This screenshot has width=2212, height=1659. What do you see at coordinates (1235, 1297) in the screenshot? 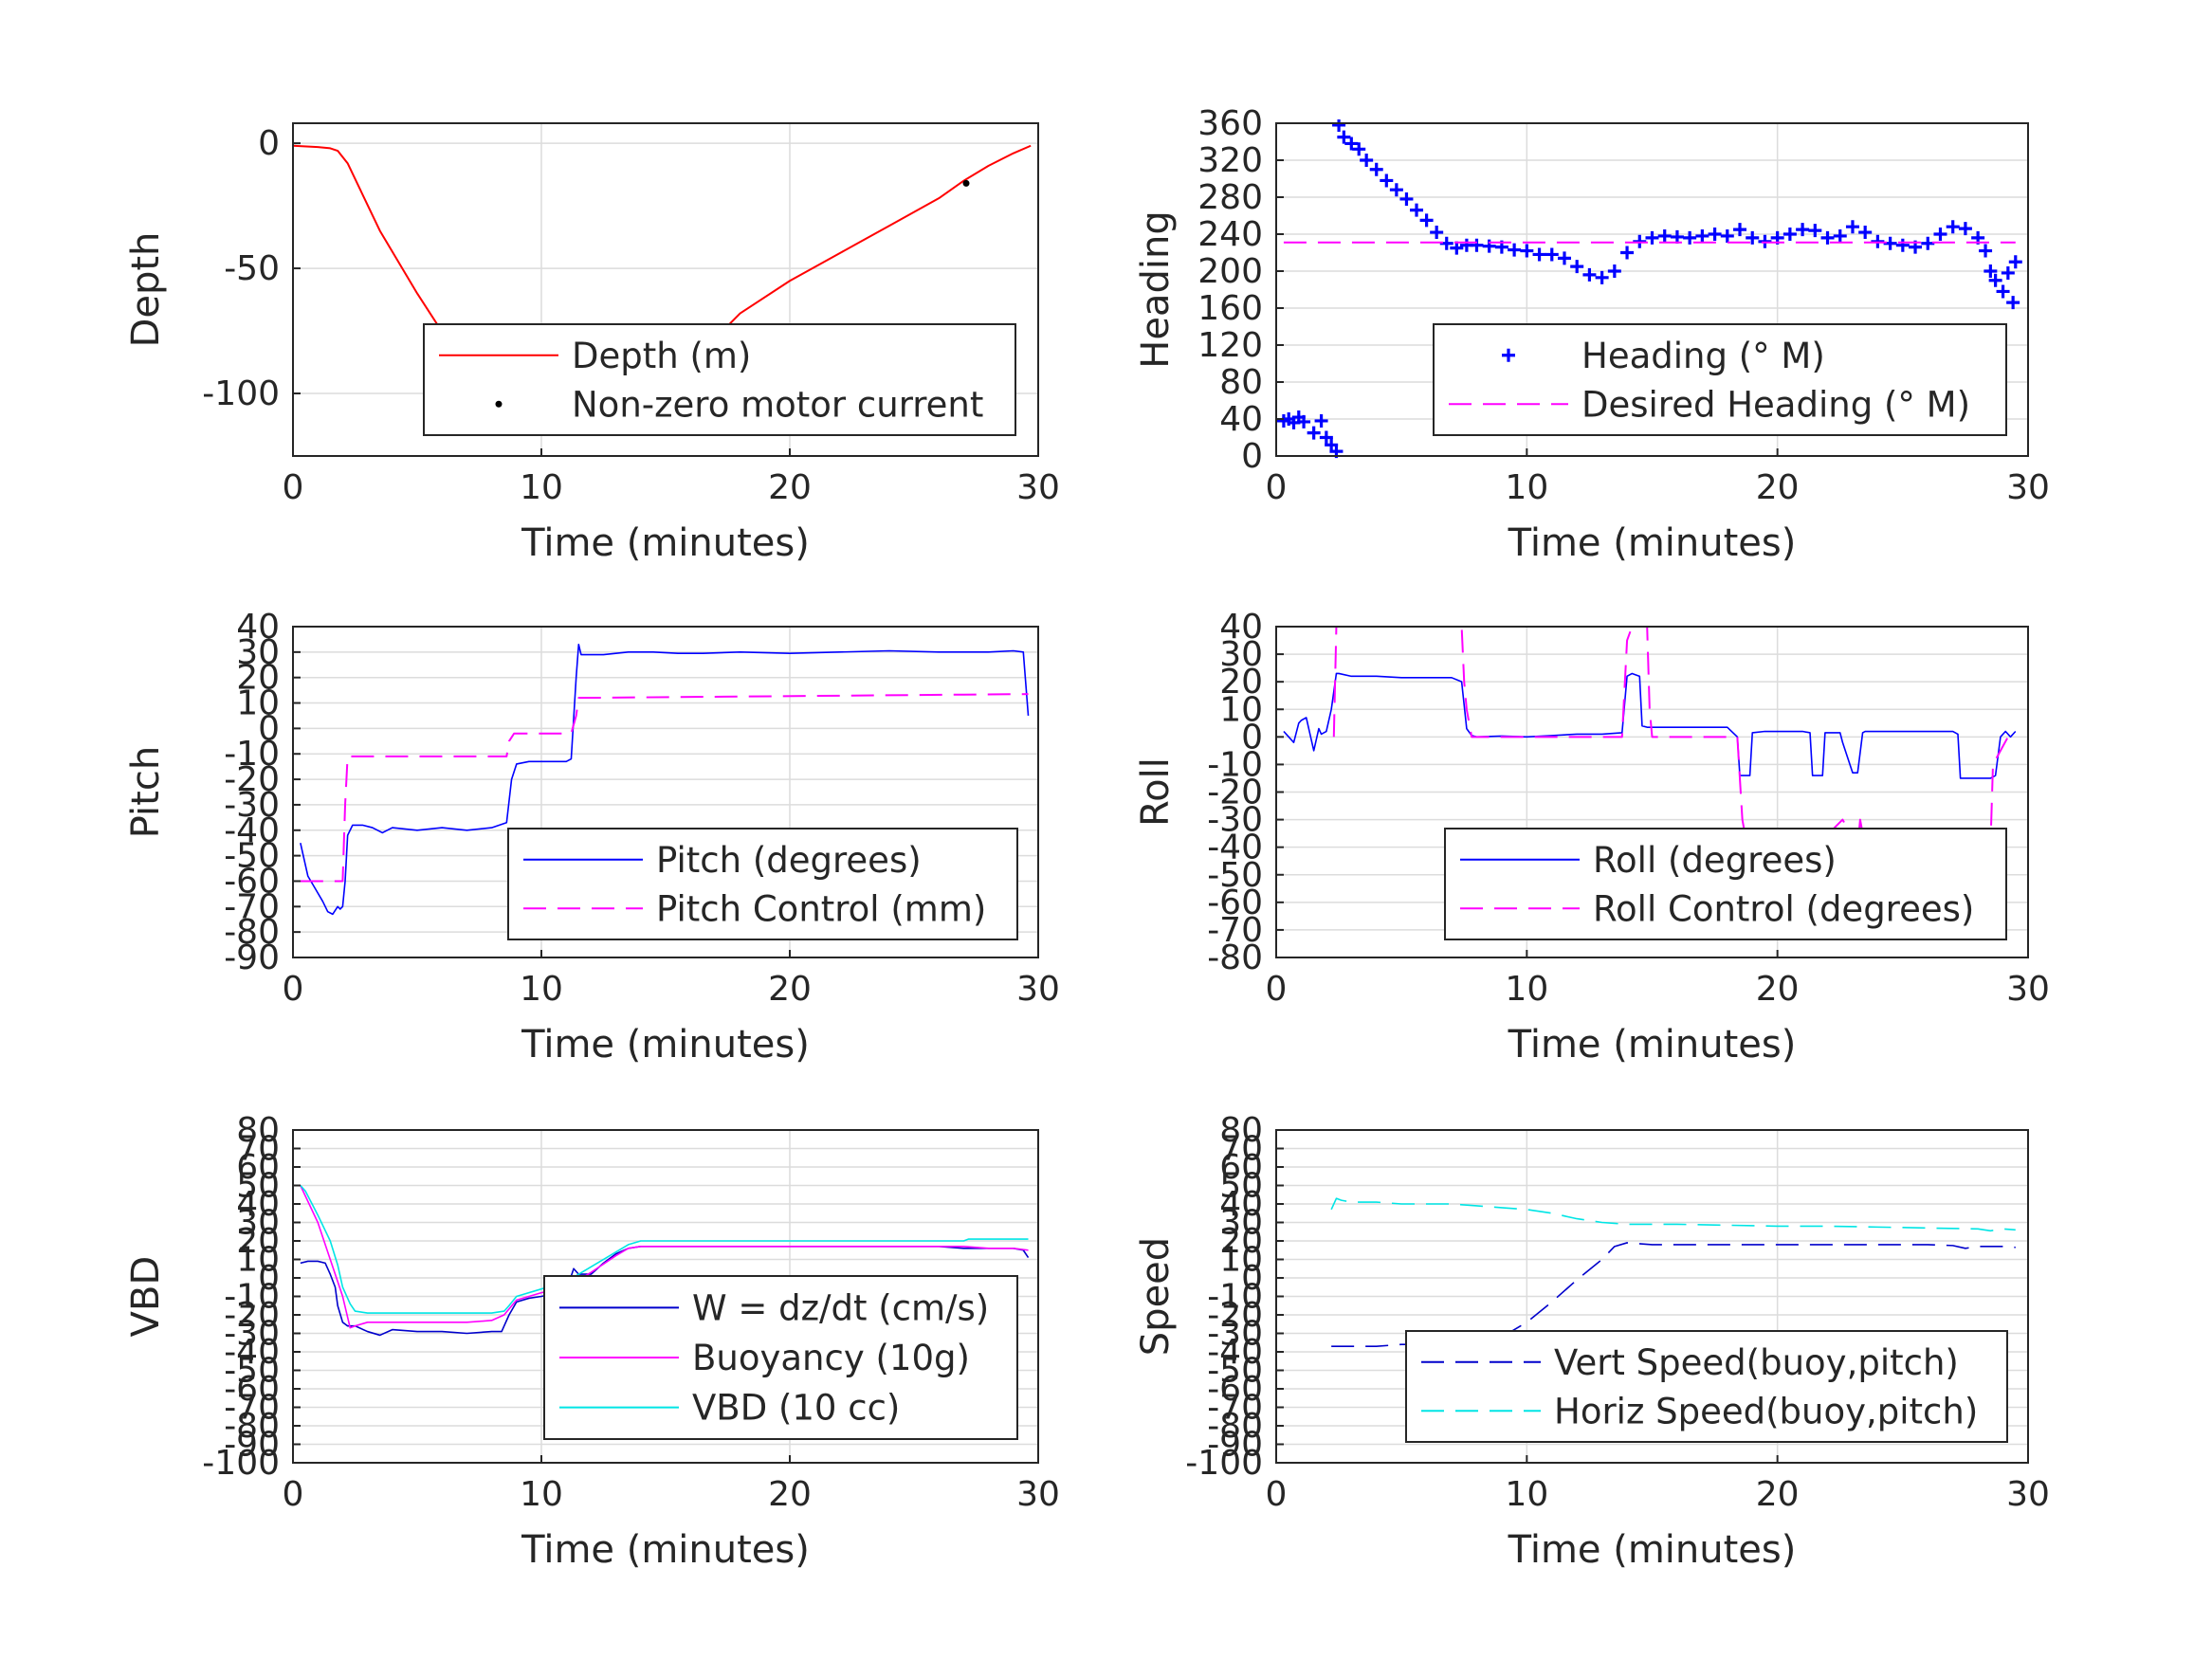
I see `speed-y-tick-label: -10` at bounding box center [1235, 1297].